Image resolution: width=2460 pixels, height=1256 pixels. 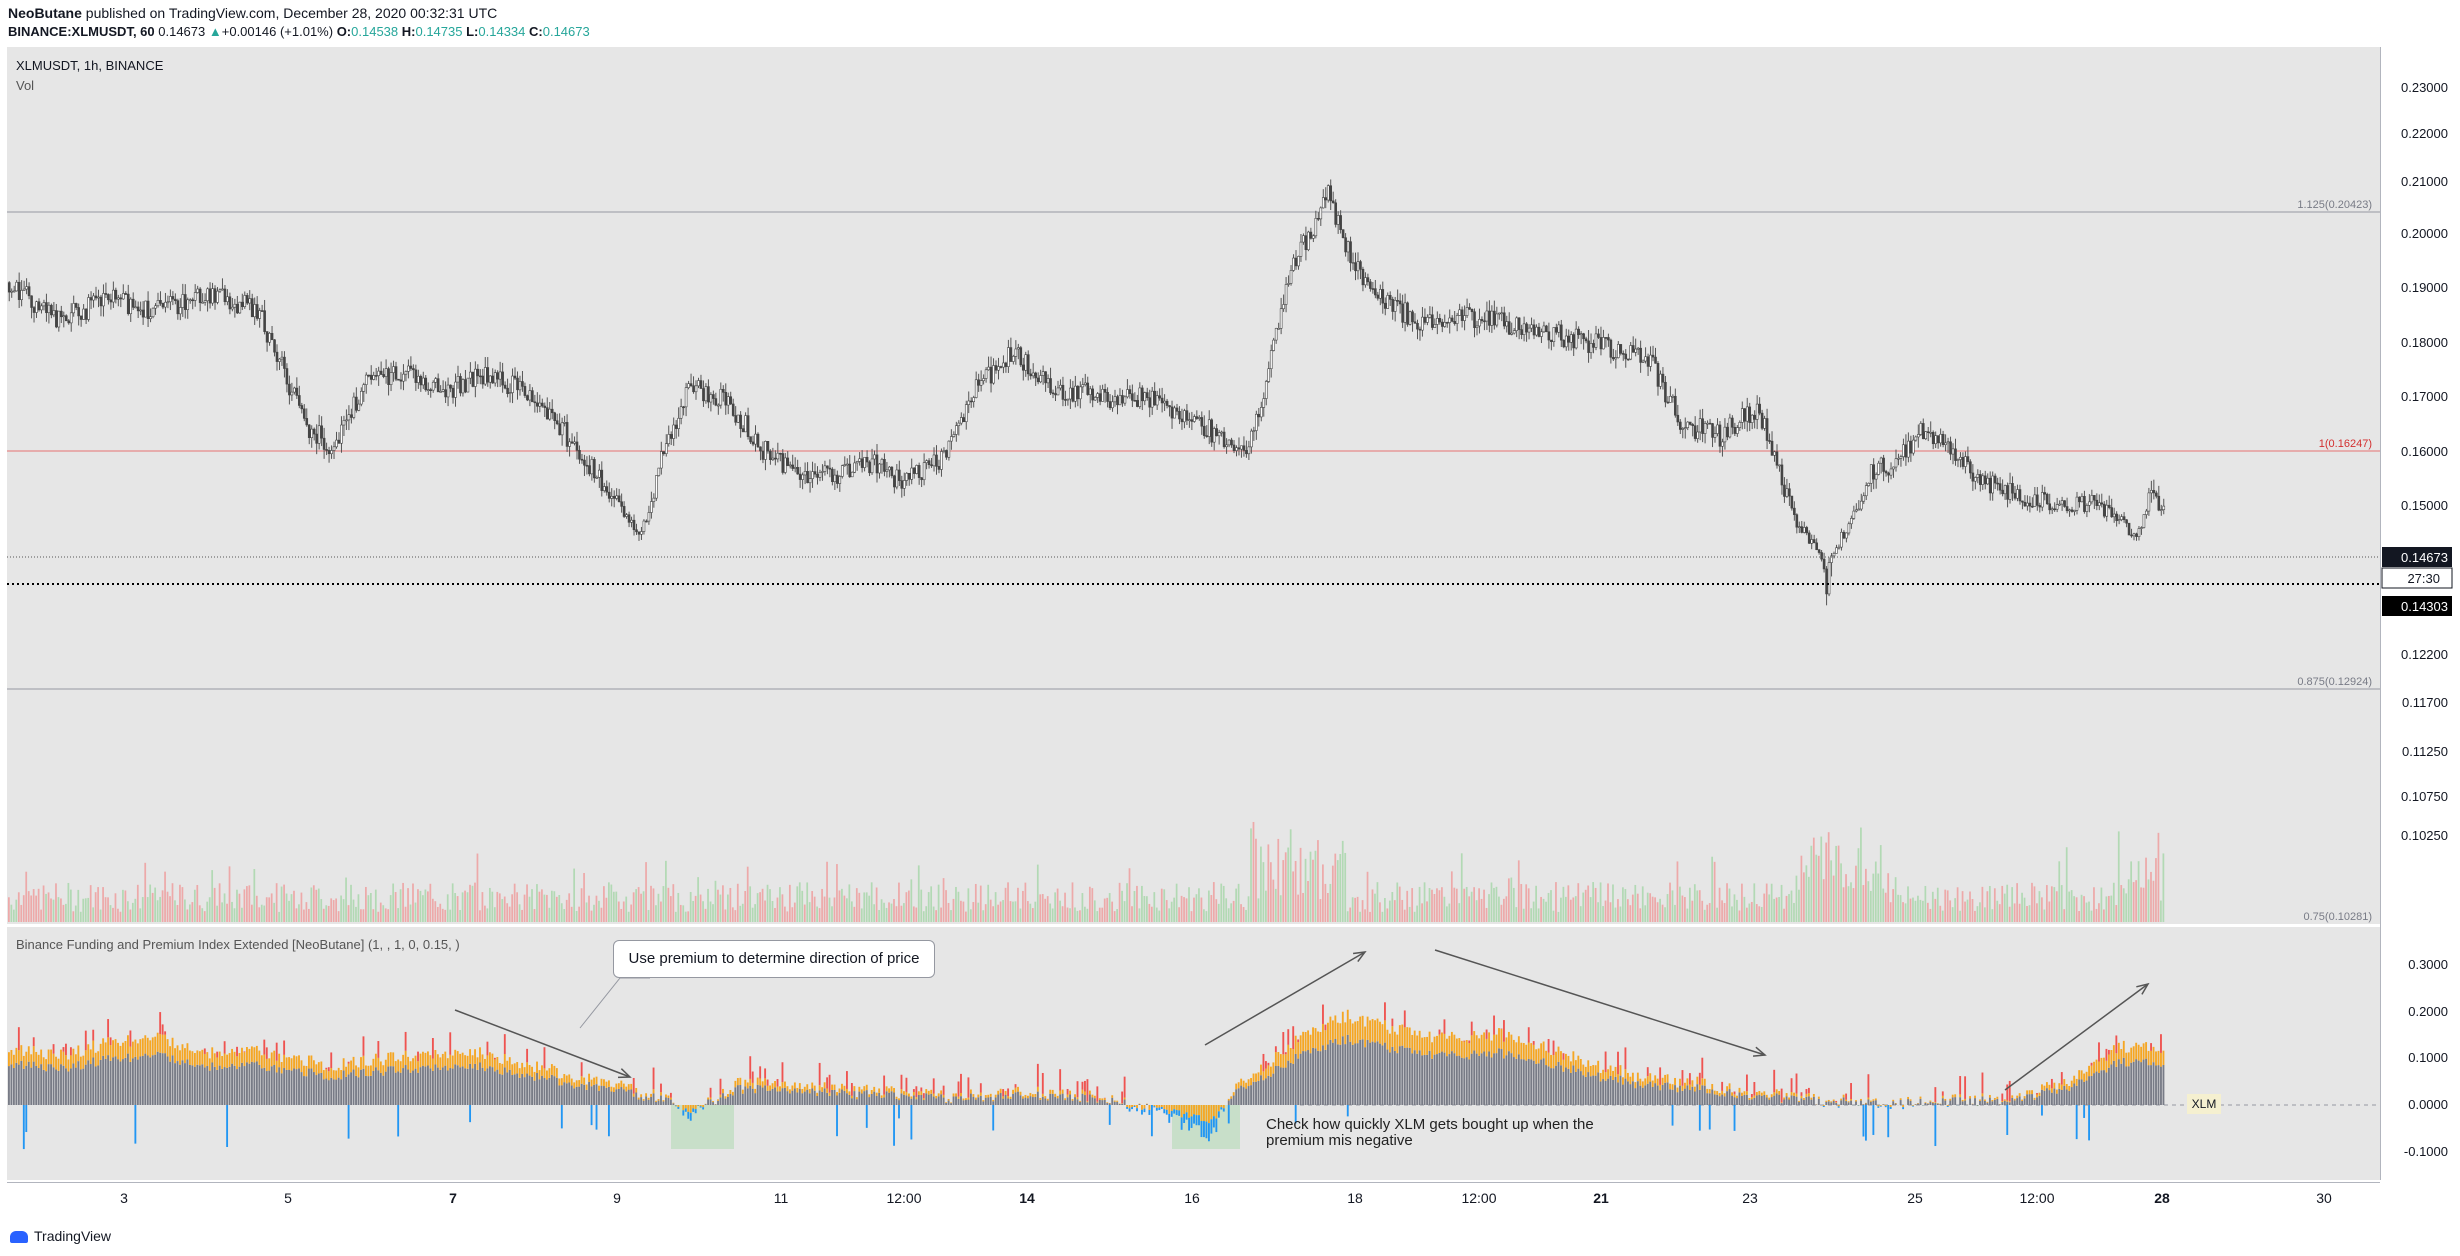 What do you see at coordinates (60, 1236) in the screenshot?
I see `footer-brand: TradingView` at bounding box center [60, 1236].